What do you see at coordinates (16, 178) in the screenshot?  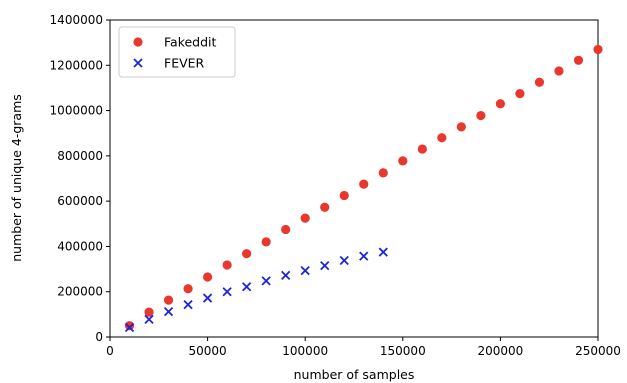 I see `y-axis-label: number of unique 4-grams` at bounding box center [16, 178].